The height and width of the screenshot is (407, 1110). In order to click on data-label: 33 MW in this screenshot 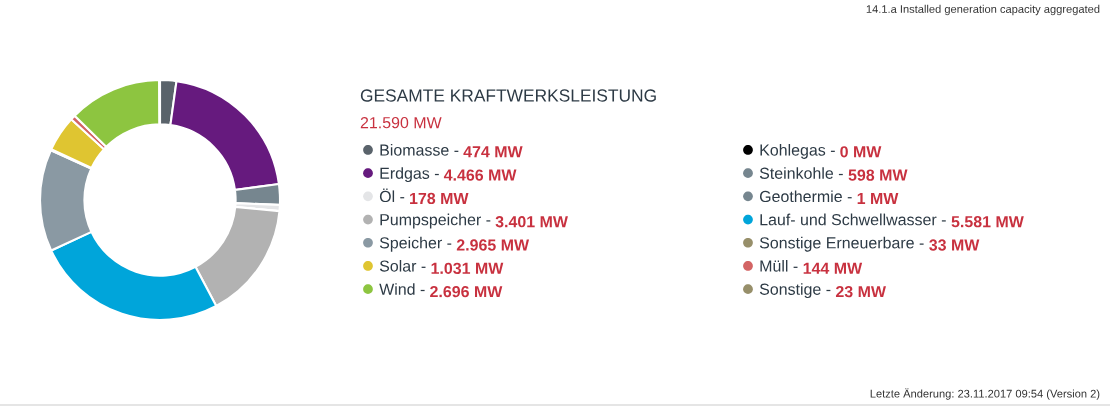, I will do `click(954, 245)`.